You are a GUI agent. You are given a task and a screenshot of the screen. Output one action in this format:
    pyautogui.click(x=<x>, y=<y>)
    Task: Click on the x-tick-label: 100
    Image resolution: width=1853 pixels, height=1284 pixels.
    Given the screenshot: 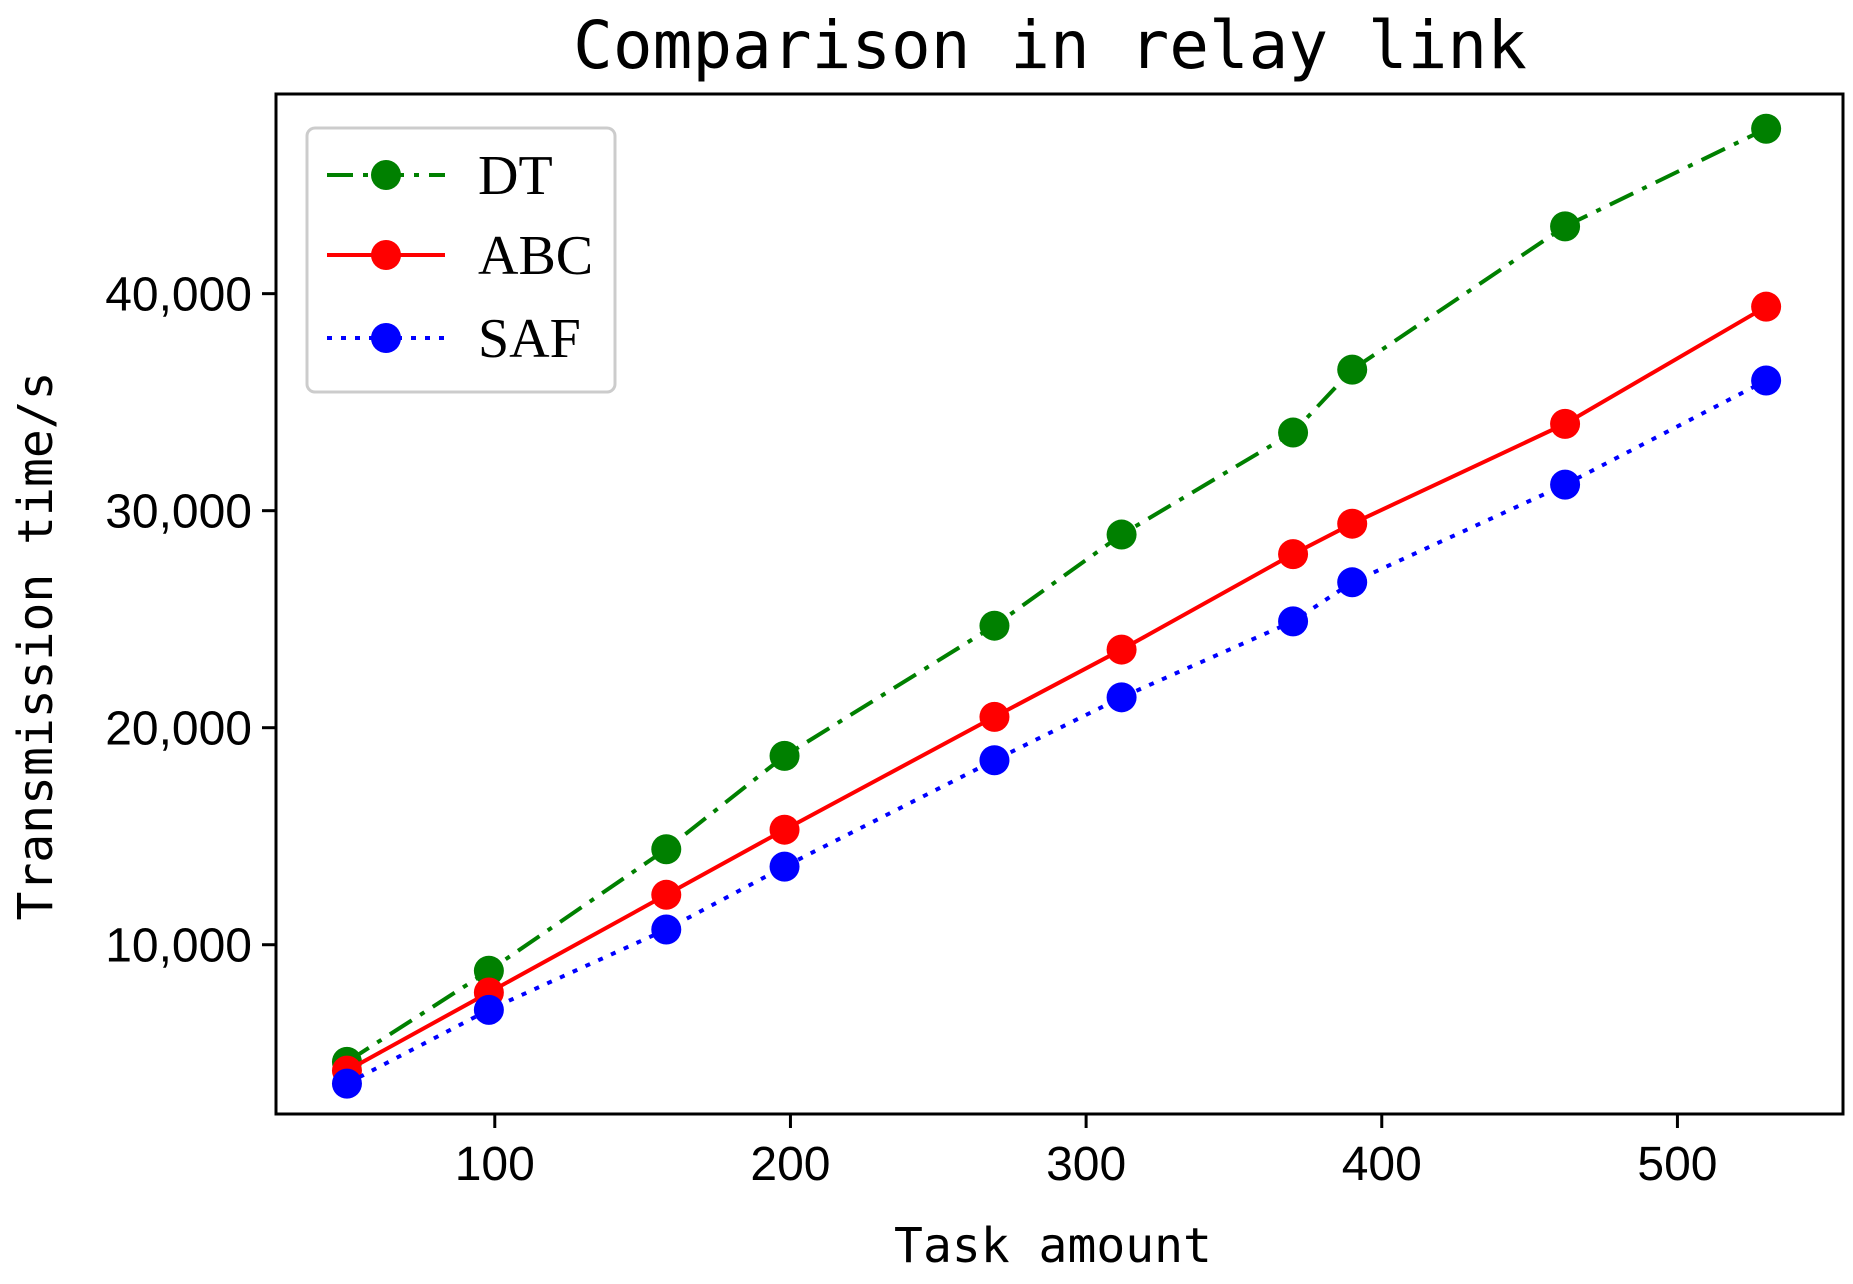 What is the action you would take?
    pyautogui.click(x=495, y=1164)
    